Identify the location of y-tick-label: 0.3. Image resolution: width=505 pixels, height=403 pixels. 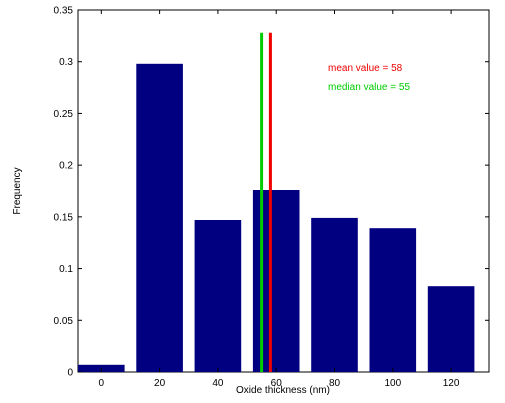
(66, 62).